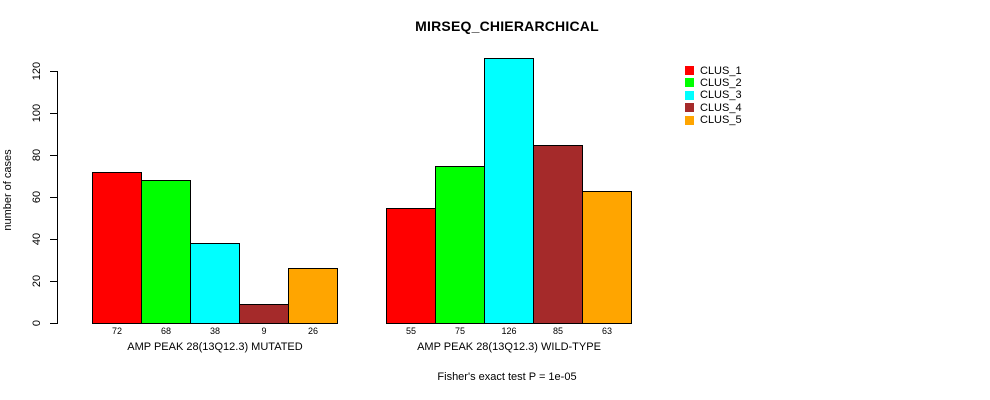  Describe the element at coordinates (509, 347) in the screenshot. I see `category-label: AMP PEAK 28(13Q12.3) WILD-TYPE` at that location.